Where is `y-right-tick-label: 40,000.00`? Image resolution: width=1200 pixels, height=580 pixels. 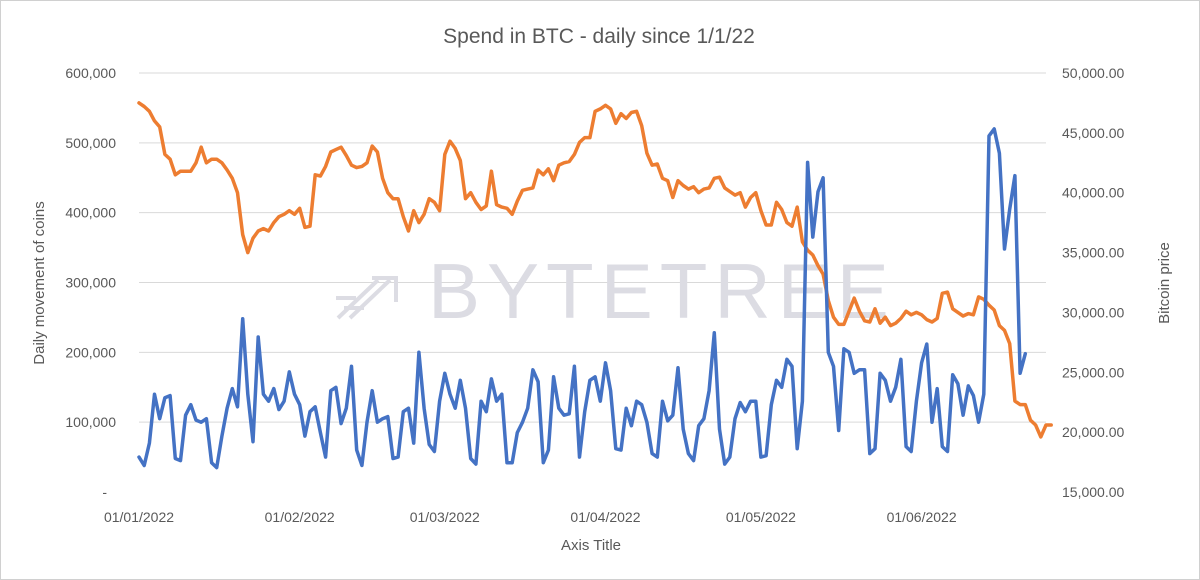
y-right-tick-label: 40,000.00 is located at coordinates (1093, 193).